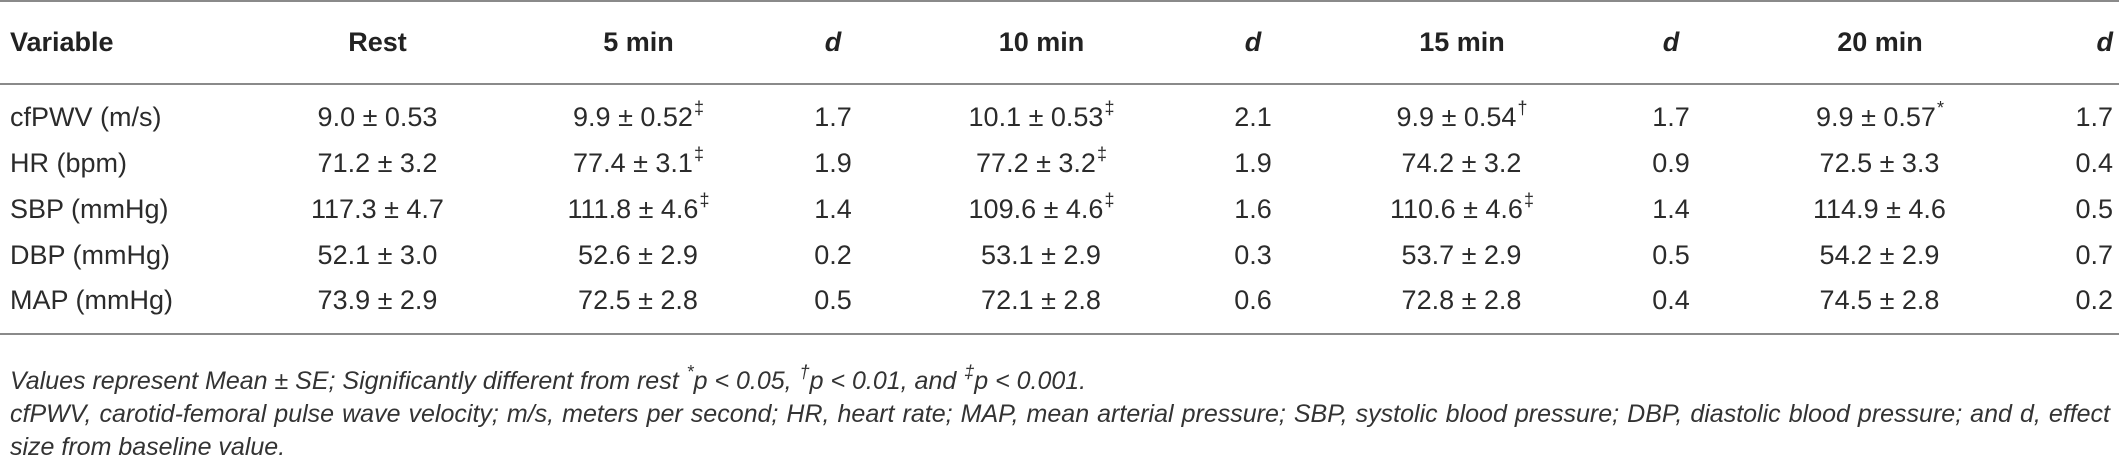 This screenshot has width=2119, height=466. I want to click on cell-5min-value: 77.4 ± 3.1, so click(633, 162).